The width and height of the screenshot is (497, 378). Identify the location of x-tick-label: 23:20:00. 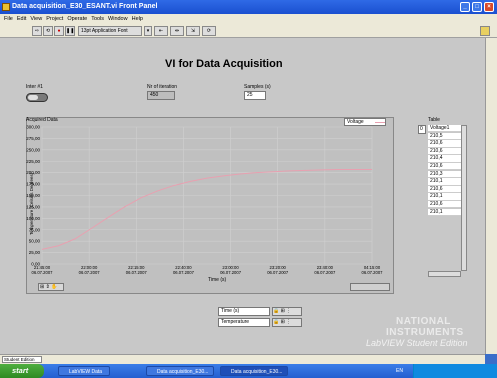
(278, 267).